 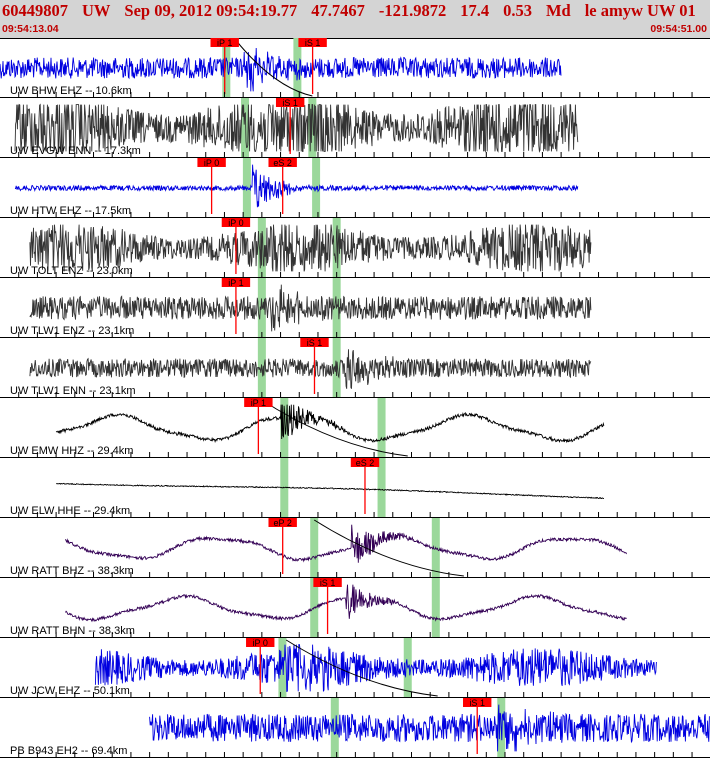 I want to click on magnitude: 0.53, so click(x=517, y=10).